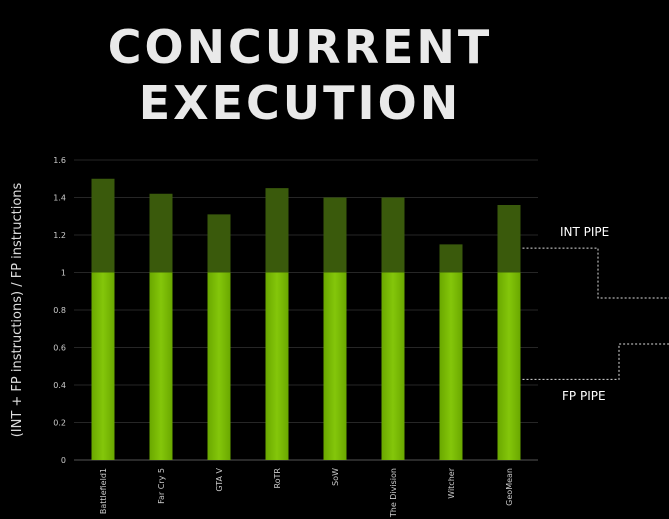 The width and height of the screenshot is (669, 519). Describe the element at coordinates (595, 314) in the screenshot. I see `pipe-annotations: INT PIPE FP PIPE` at that location.